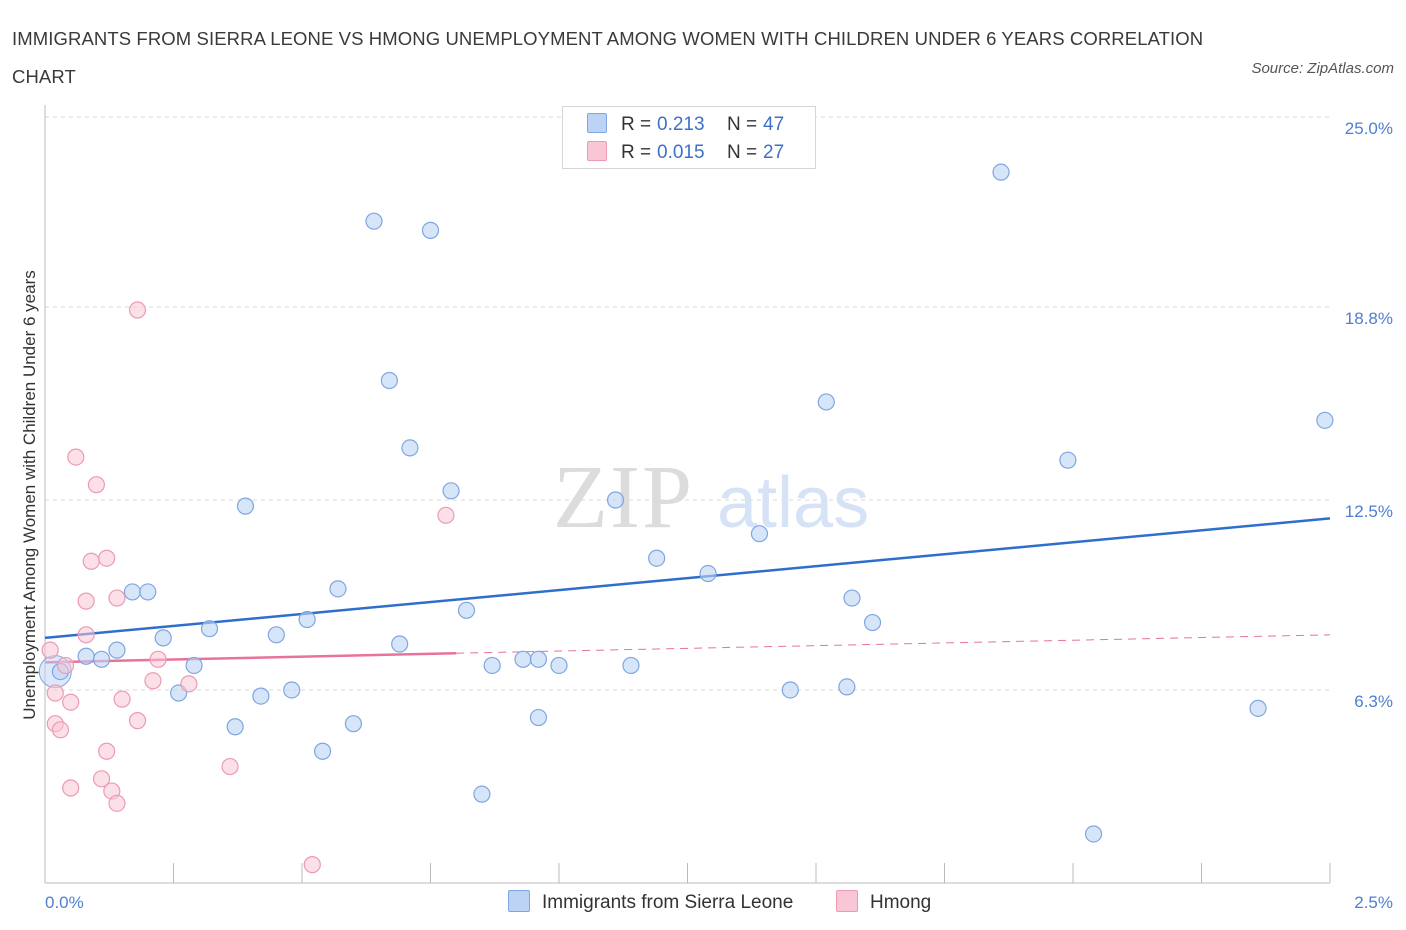 The width and height of the screenshot is (1406, 930). I want to click on legend-swatch-pink, so click(597, 151).